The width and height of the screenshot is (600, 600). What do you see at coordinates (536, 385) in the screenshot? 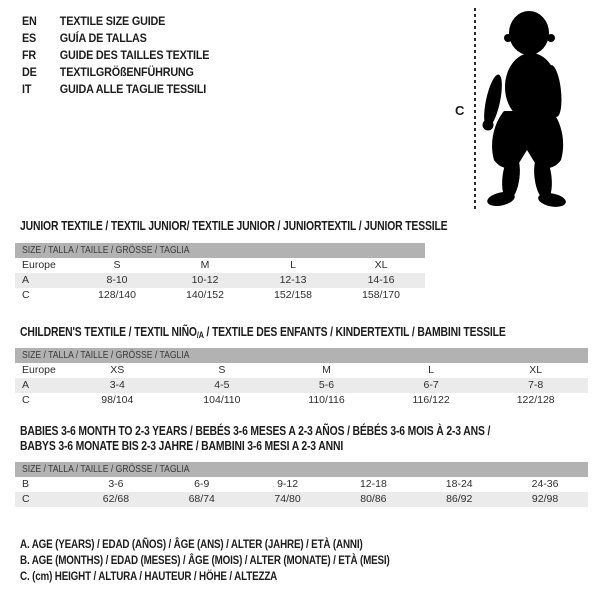
I see `age-cell: 7-8` at bounding box center [536, 385].